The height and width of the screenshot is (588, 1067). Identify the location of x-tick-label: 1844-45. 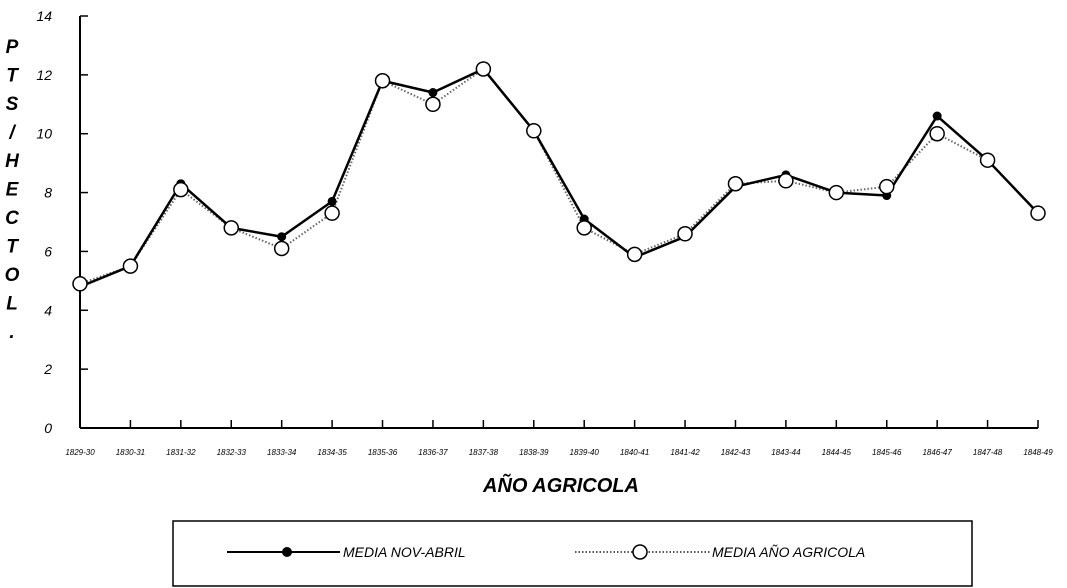
(837, 452).